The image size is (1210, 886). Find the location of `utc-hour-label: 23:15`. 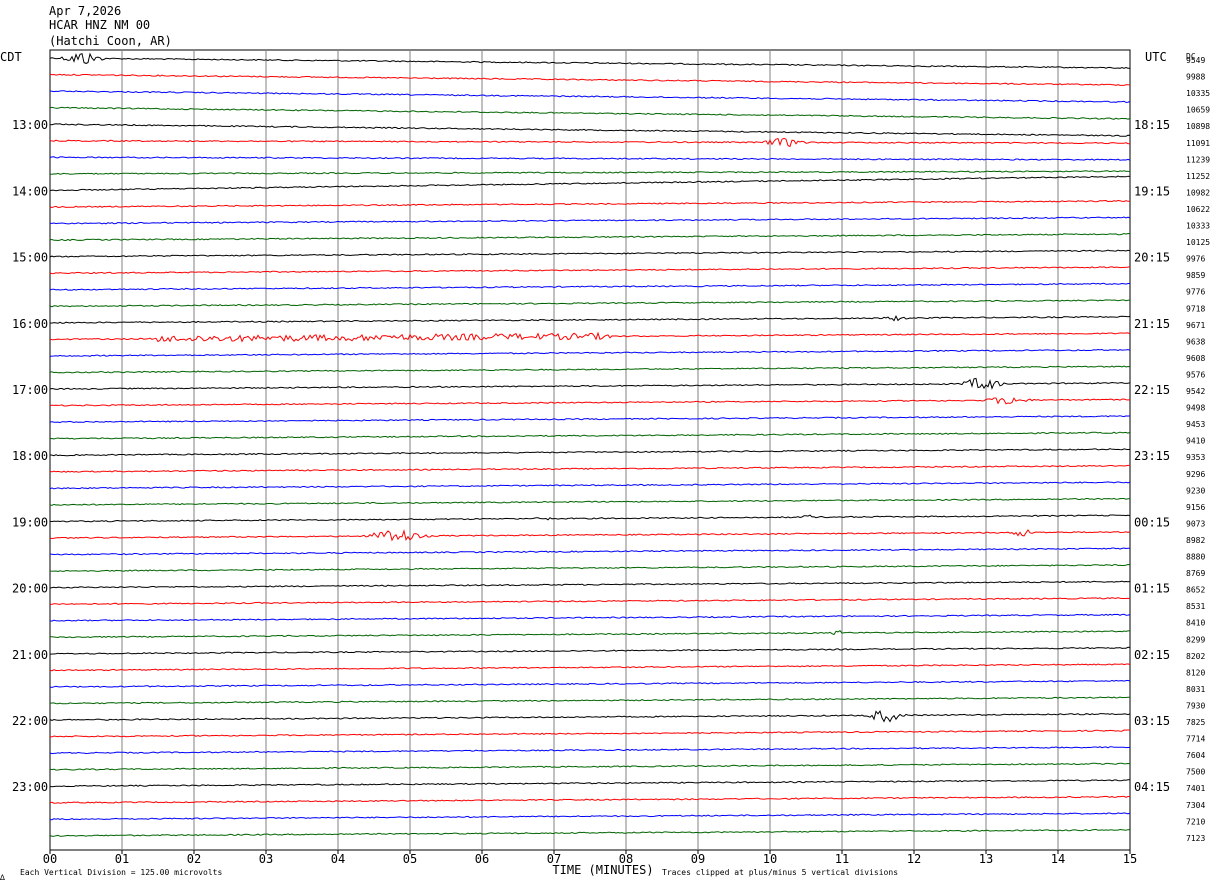

utc-hour-label: 23:15 is located at coordinates (1152, 456).